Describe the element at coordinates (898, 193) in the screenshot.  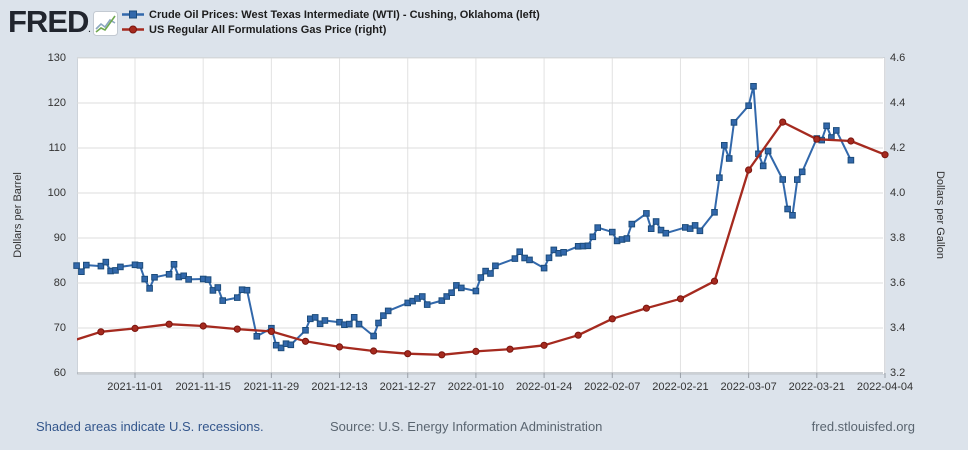
I see `right-tick-label: 4.0` at that location.